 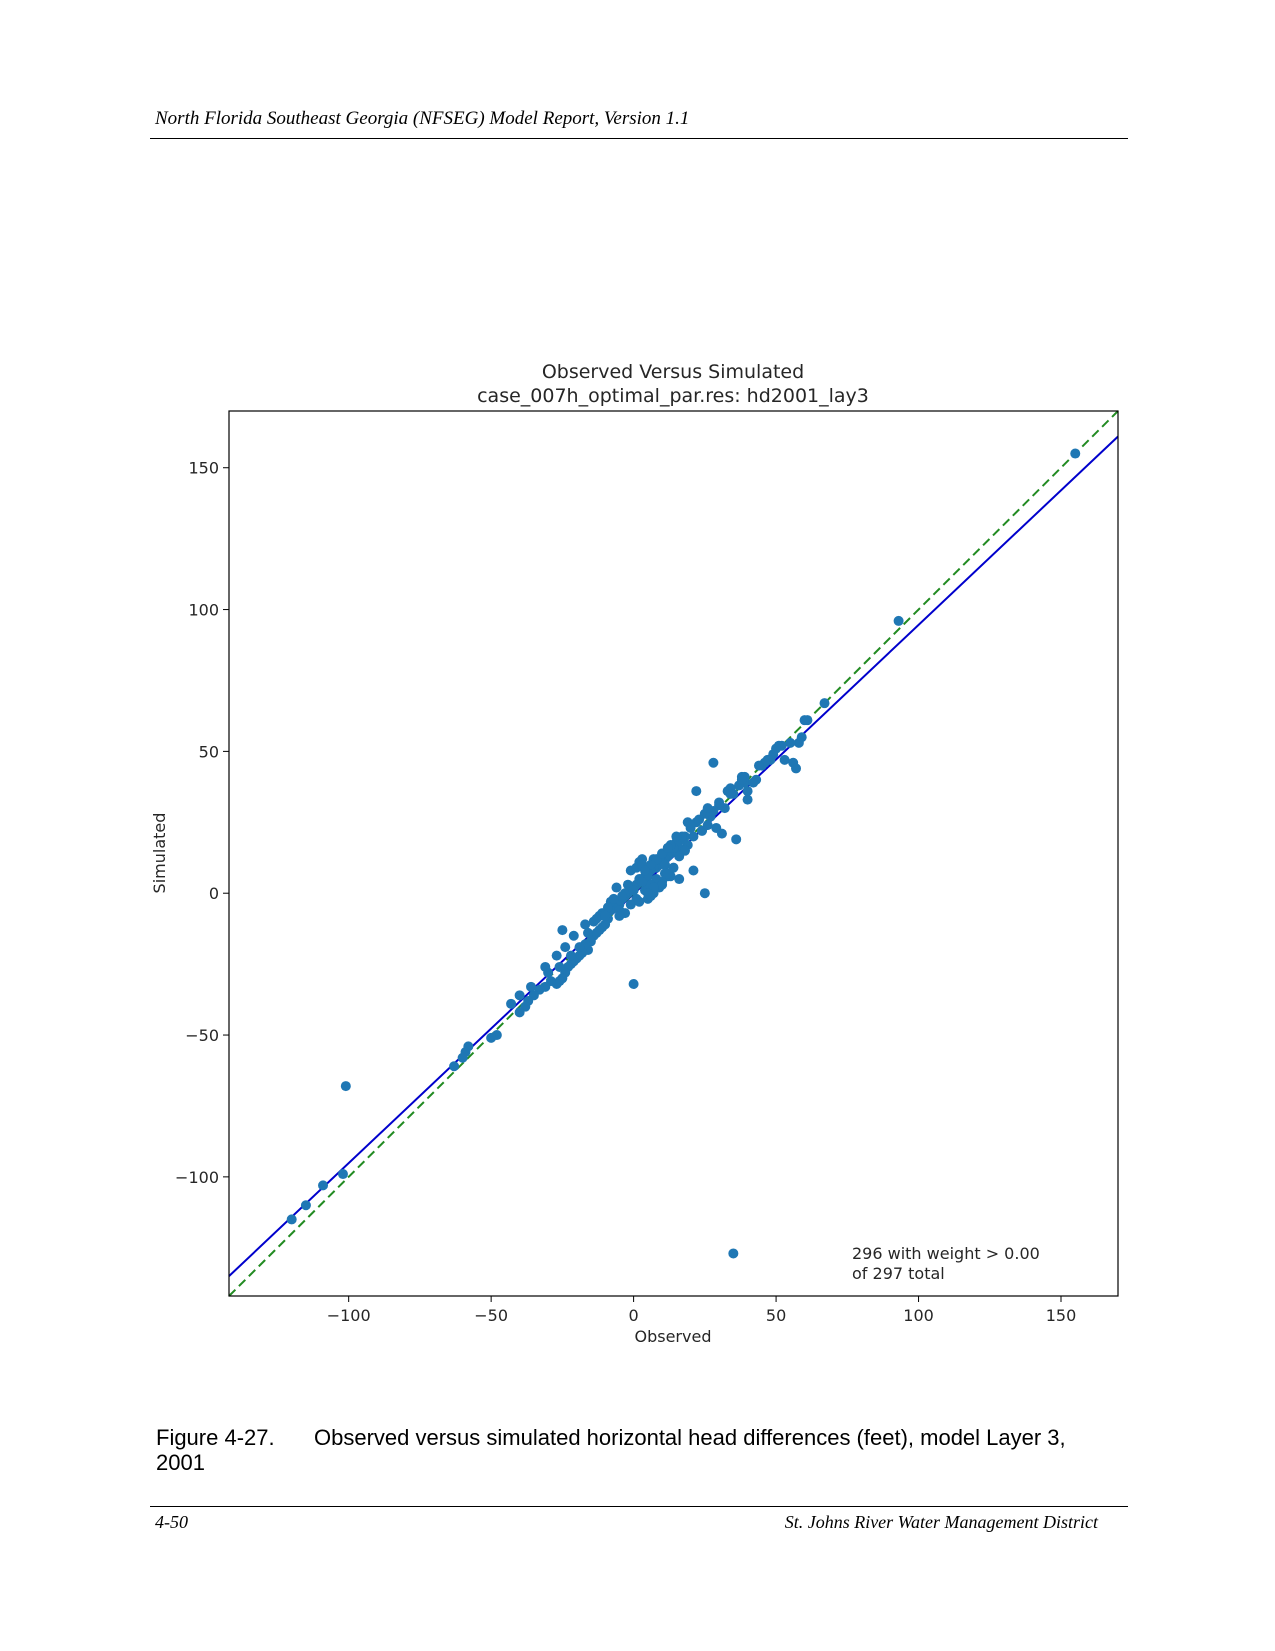 What do you see at coordinates (171, 1522) in the screenshot?
I see `page-number: 4-50` at bounding box center [171, 1522].